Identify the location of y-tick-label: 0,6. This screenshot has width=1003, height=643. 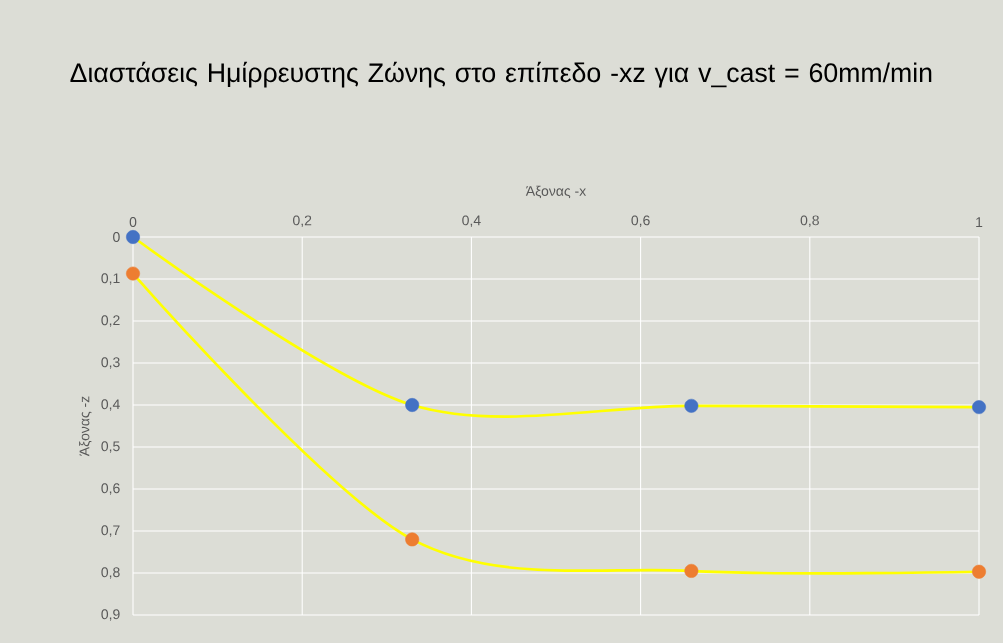
(110, 489).